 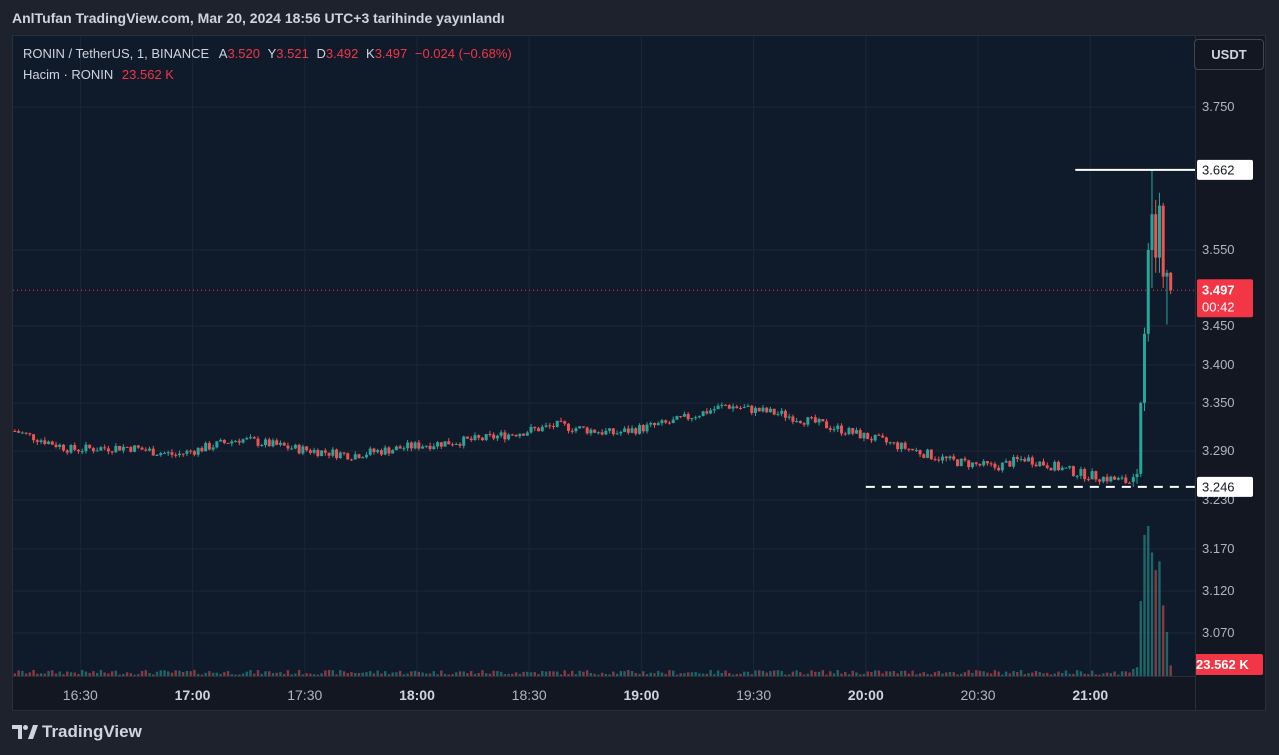 I want to click on high-label: Y, so click(x=272, y=53).